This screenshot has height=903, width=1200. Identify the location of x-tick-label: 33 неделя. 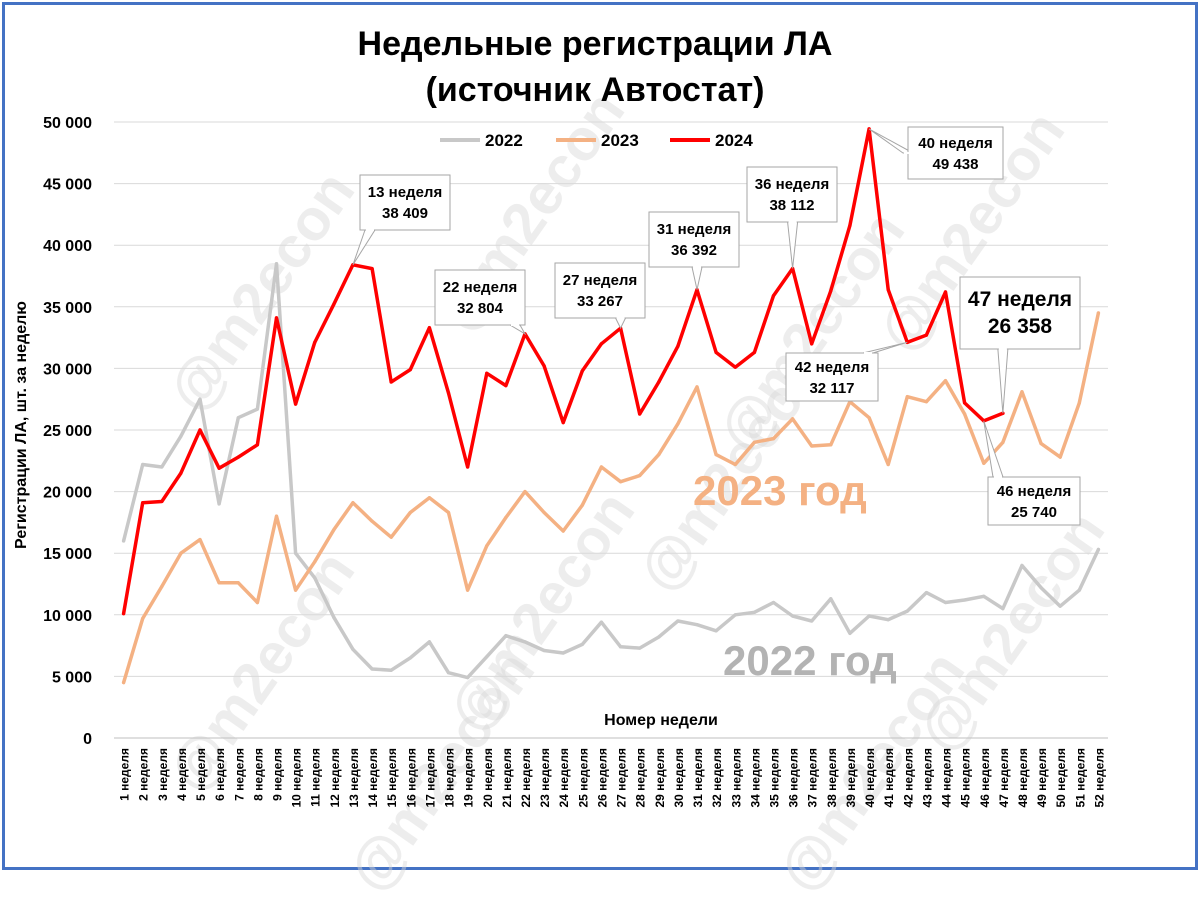
(736, 778).